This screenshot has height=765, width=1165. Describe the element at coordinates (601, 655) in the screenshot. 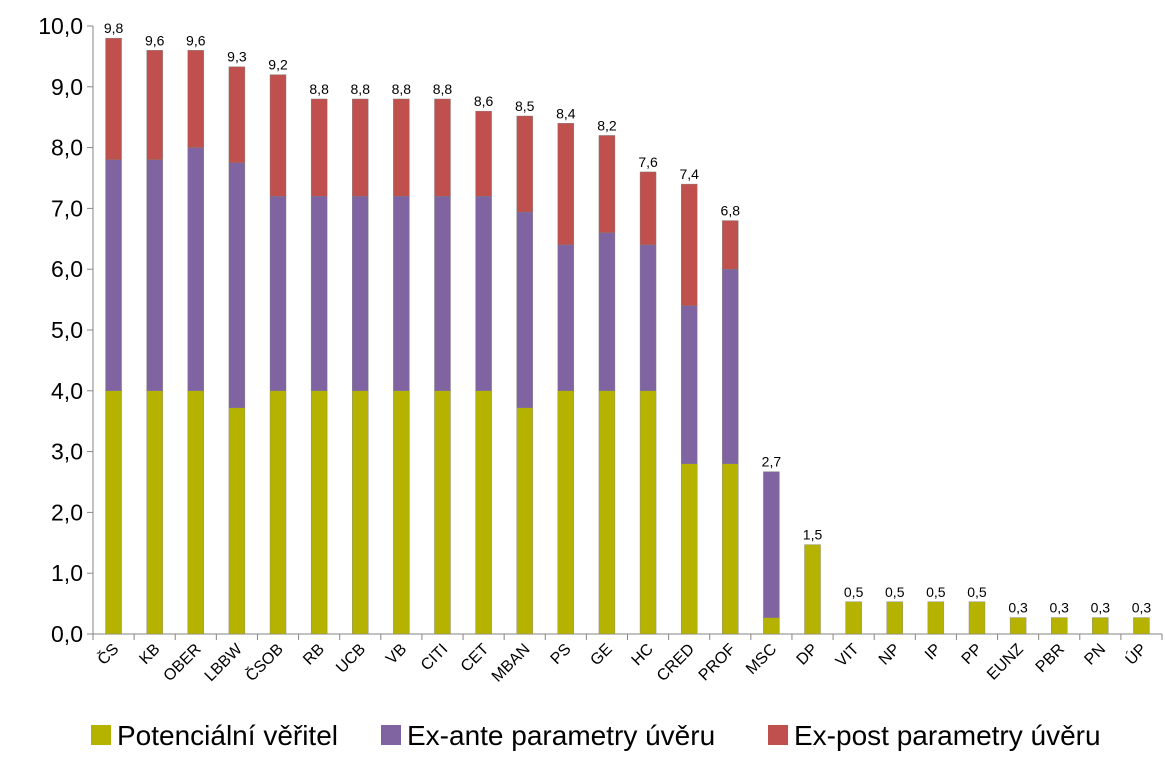

I see `x-tick-label: GE` at that location.